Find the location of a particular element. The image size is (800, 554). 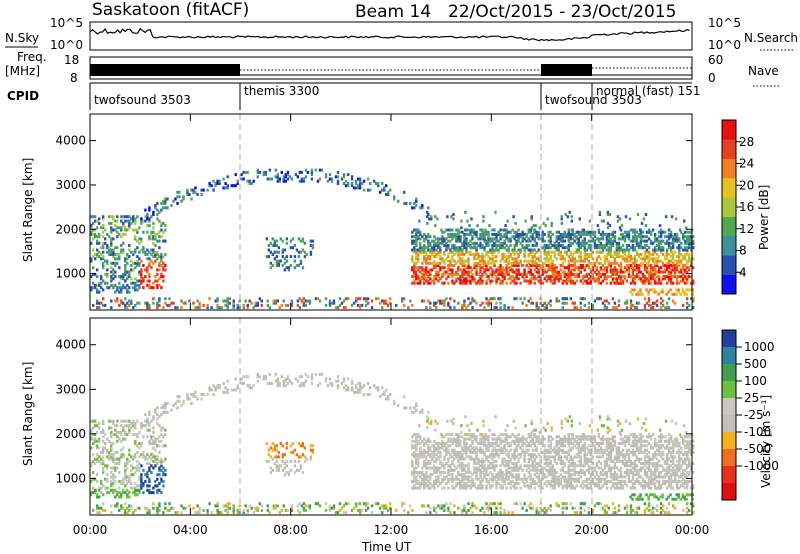

noise-left-tick-top: 10^5 is located at coordinates (66, 23).